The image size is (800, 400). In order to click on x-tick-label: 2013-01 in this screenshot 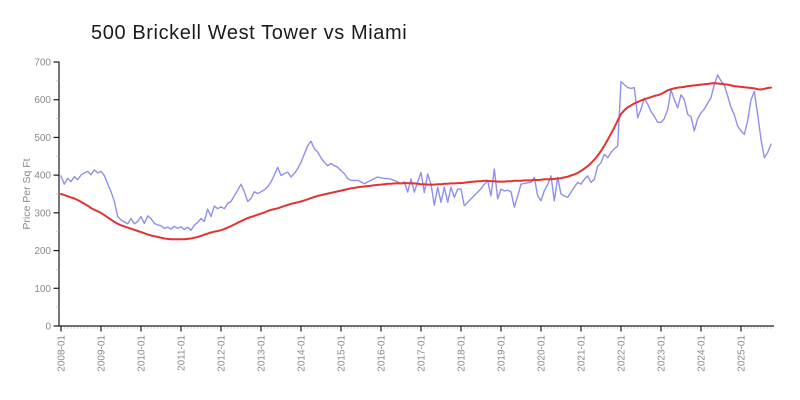, I will do `click(262, 353)`.